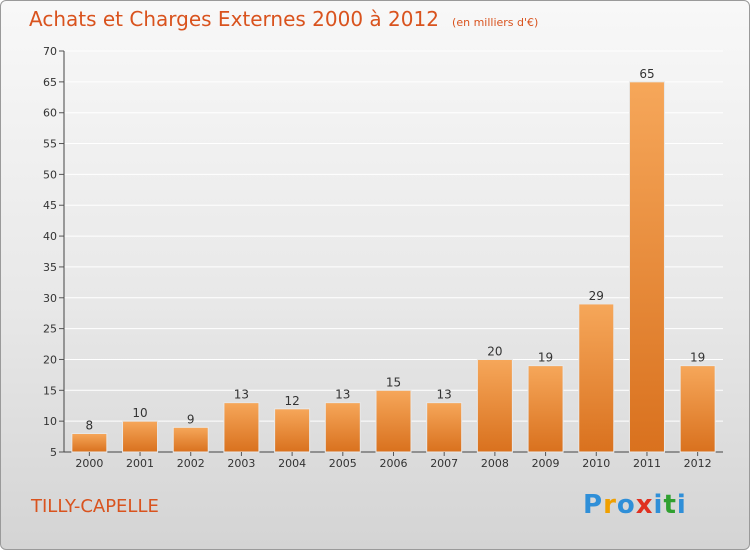  Describe the element at coordinates (139, 413) in the screenshot. I see `data-label: 10` at that location.